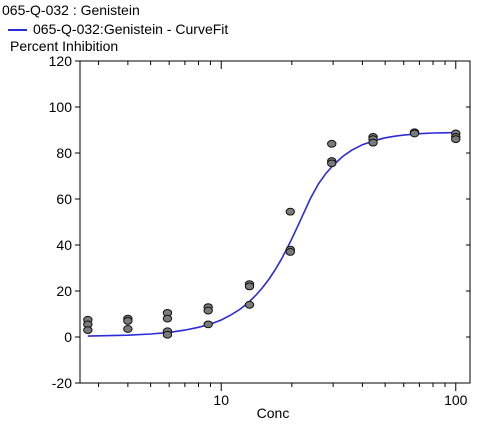  Describe the element at coordinates (64, 199) in the screenshot. I see `y-tick-label: 60` at that location.